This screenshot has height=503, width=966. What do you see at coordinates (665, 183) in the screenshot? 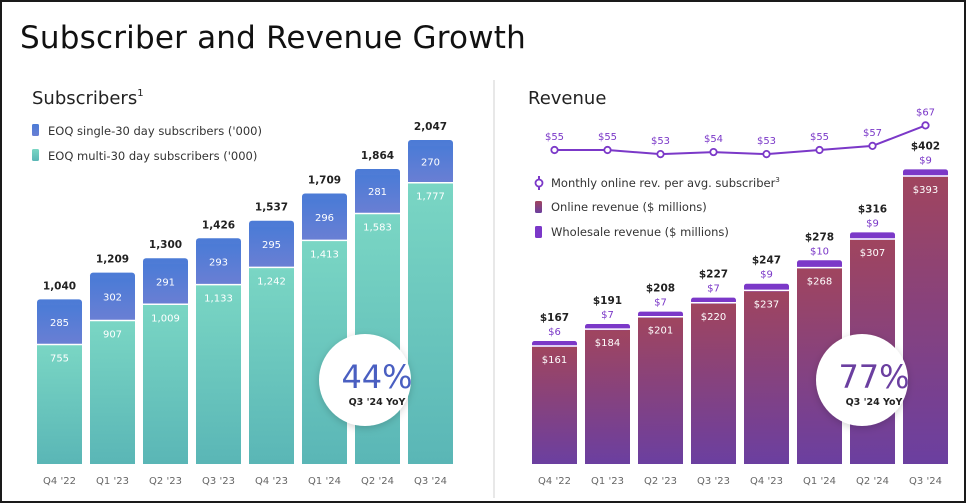
I see `legend-label: Monthly online rev. per avg. subscriber3` at bounding box center [665, 183].